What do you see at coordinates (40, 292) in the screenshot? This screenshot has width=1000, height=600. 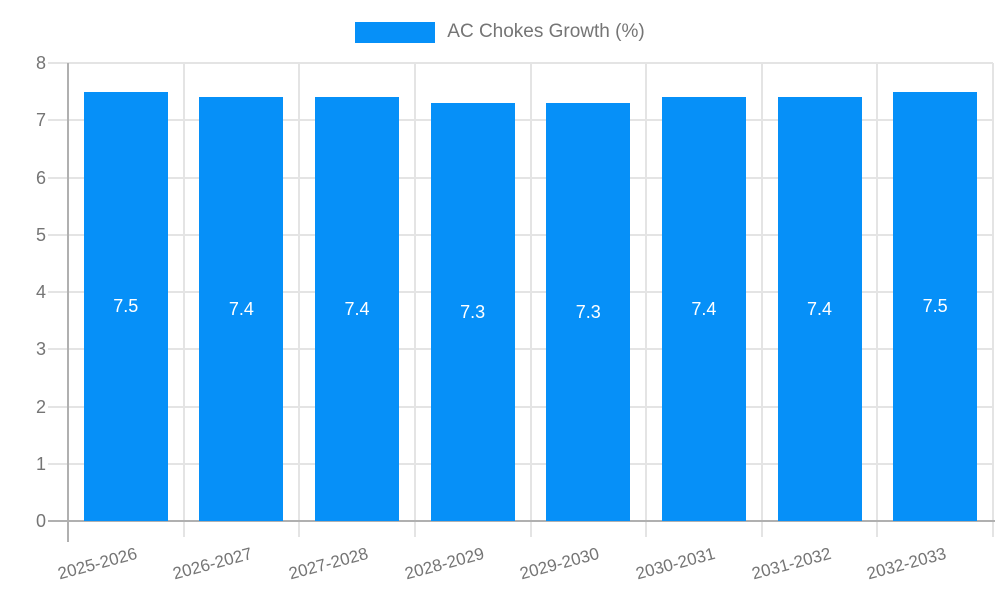 I see `y-axis-tick-label: 4` at bounding box center [40, 292].